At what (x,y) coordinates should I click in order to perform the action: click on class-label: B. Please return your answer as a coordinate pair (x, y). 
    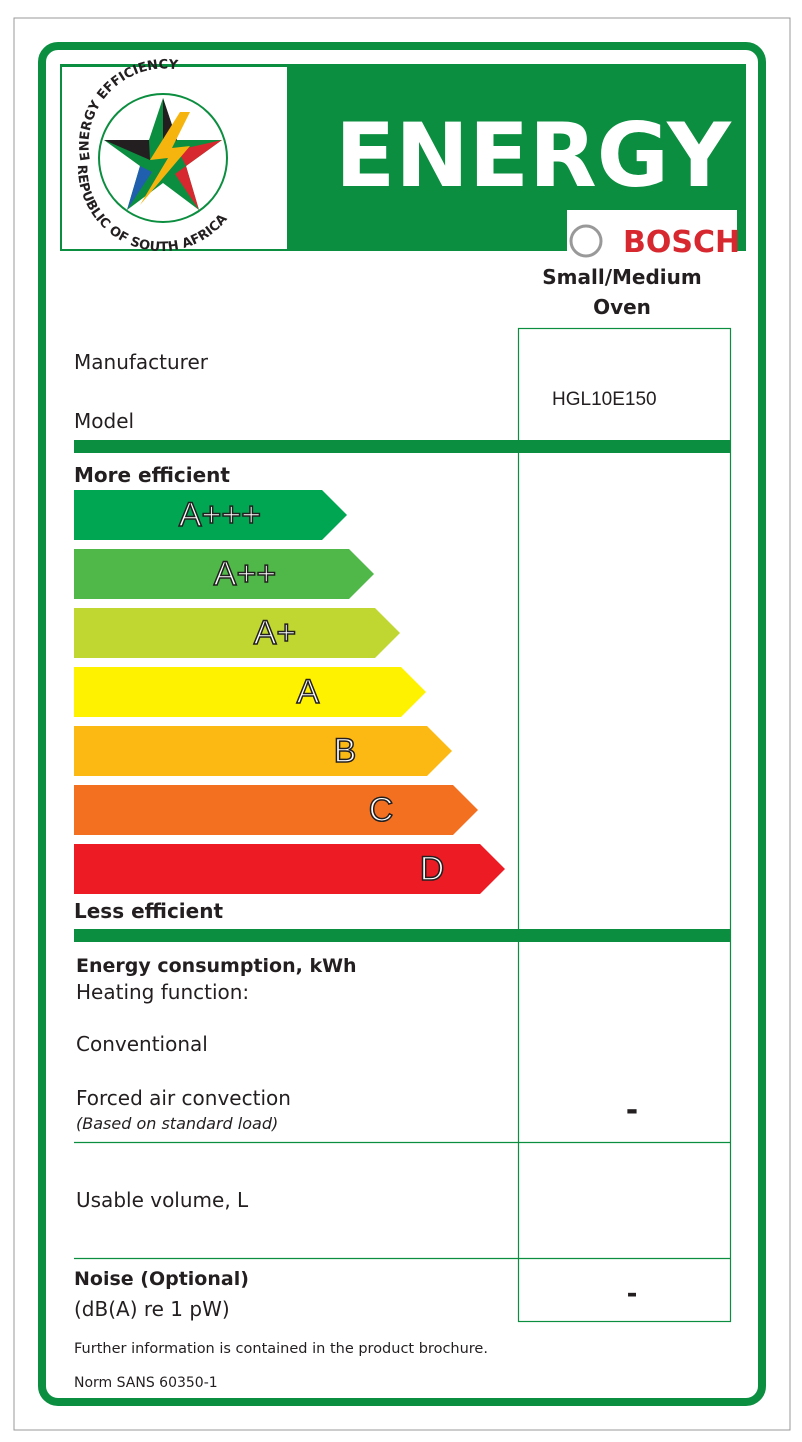
    Looking at the image, I should click on (345, 751).